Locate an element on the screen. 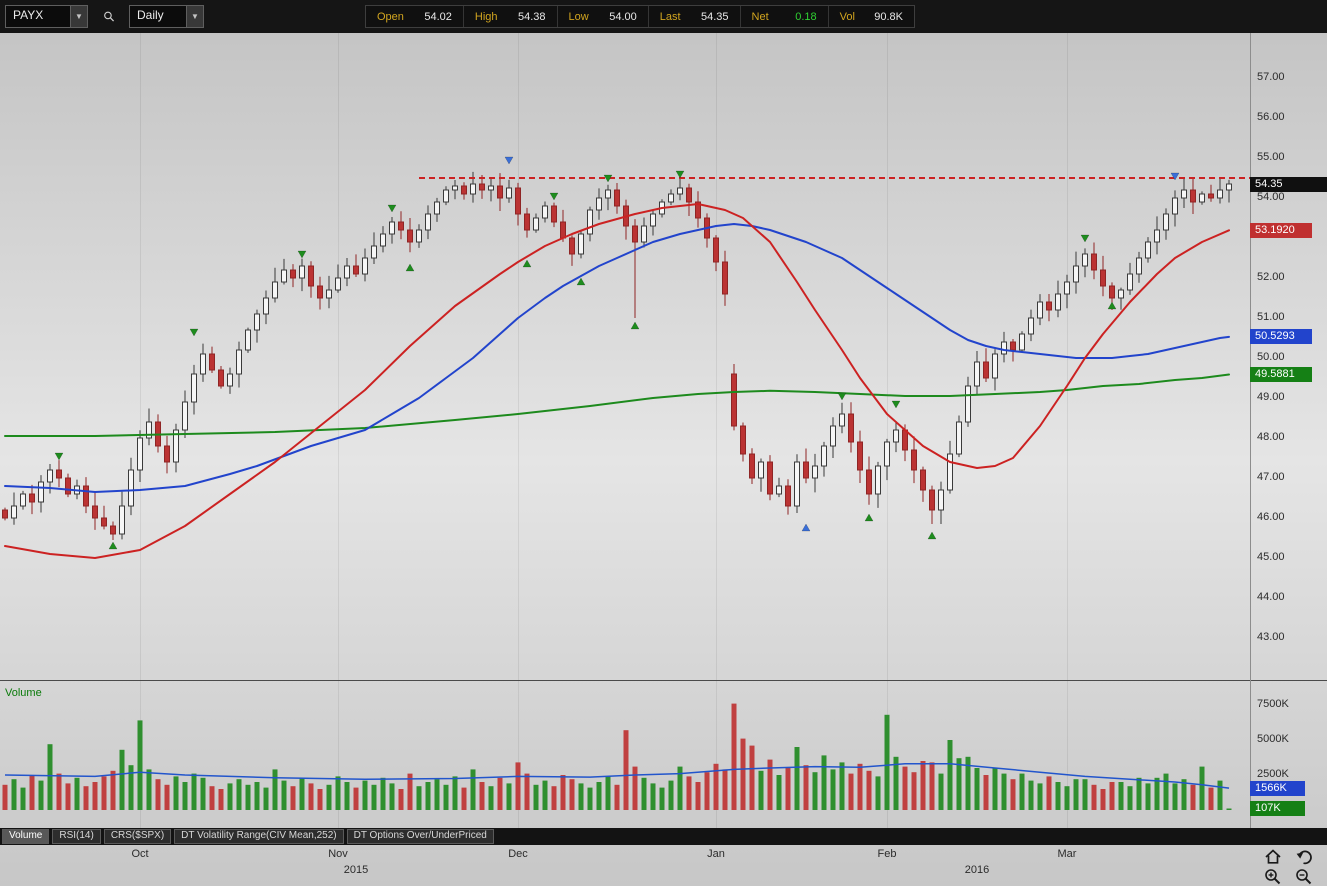 This screenshot has width=1327, height=886. tab-dt-options-over-underpriced: DT Options Over/UnderPriced is located at coordinates (420, 836).